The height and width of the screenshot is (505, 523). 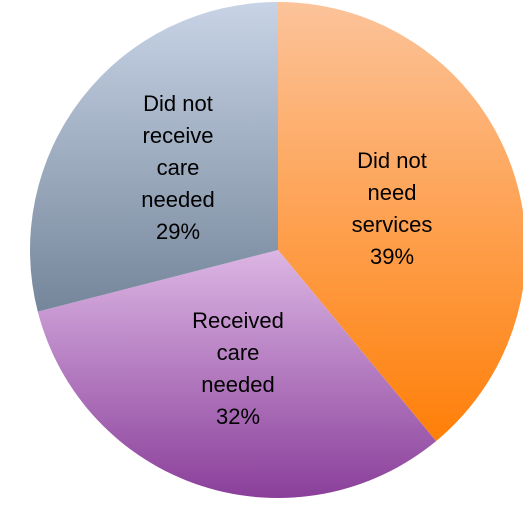 I want to click on pie-label-line: receive, so click(x=178, y=135).